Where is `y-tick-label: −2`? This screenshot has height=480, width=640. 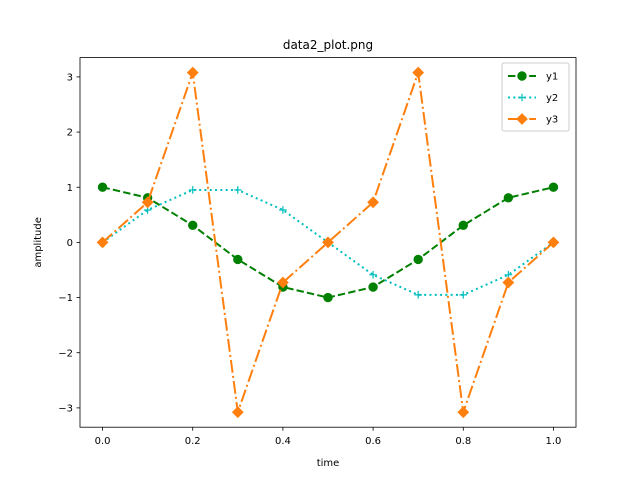
y-tick-label: −2 is located at coordinates (65, 353).